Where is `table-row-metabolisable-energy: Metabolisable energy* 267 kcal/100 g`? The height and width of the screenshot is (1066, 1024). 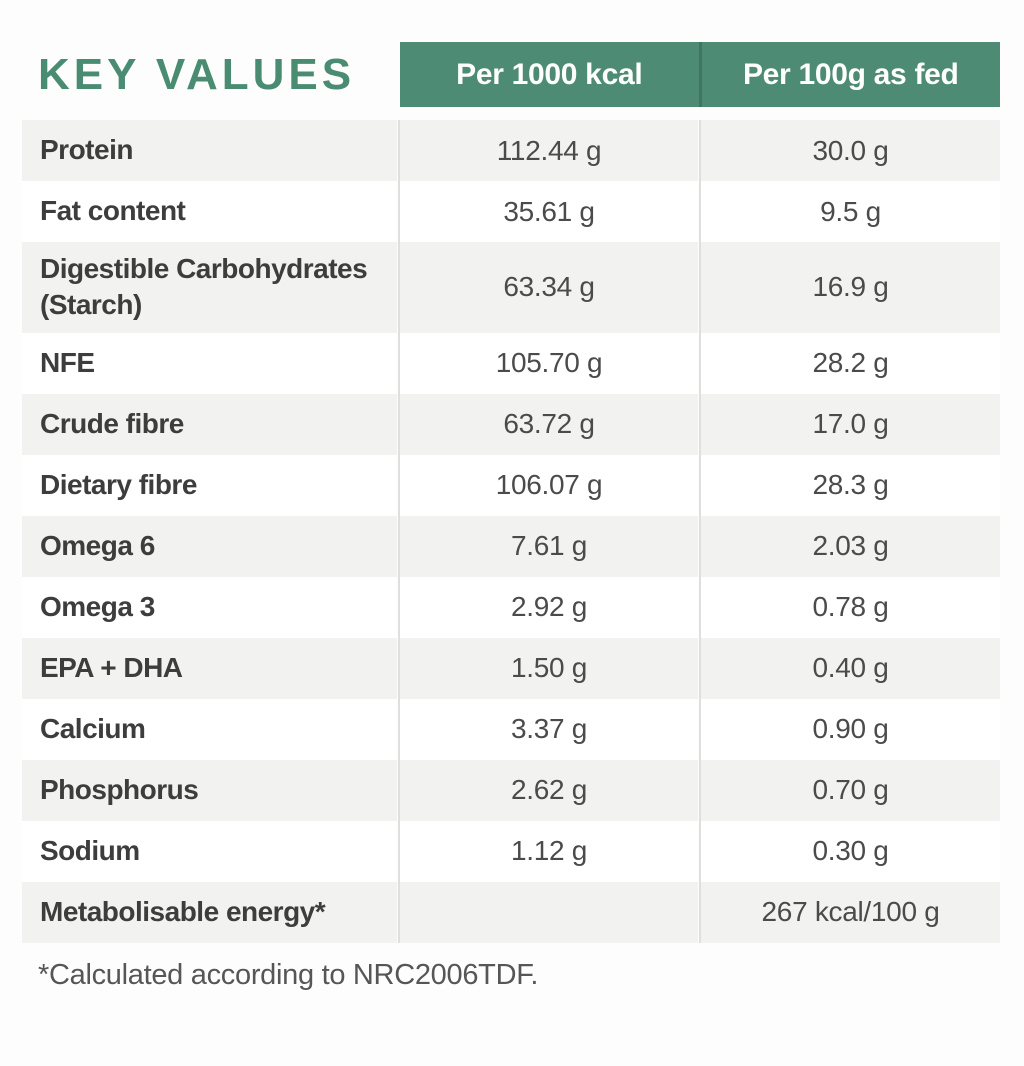
table-row-metabolisable-energy: Metabolisable energy* 267 kcal/100 g is located at coordinates (511, 912).